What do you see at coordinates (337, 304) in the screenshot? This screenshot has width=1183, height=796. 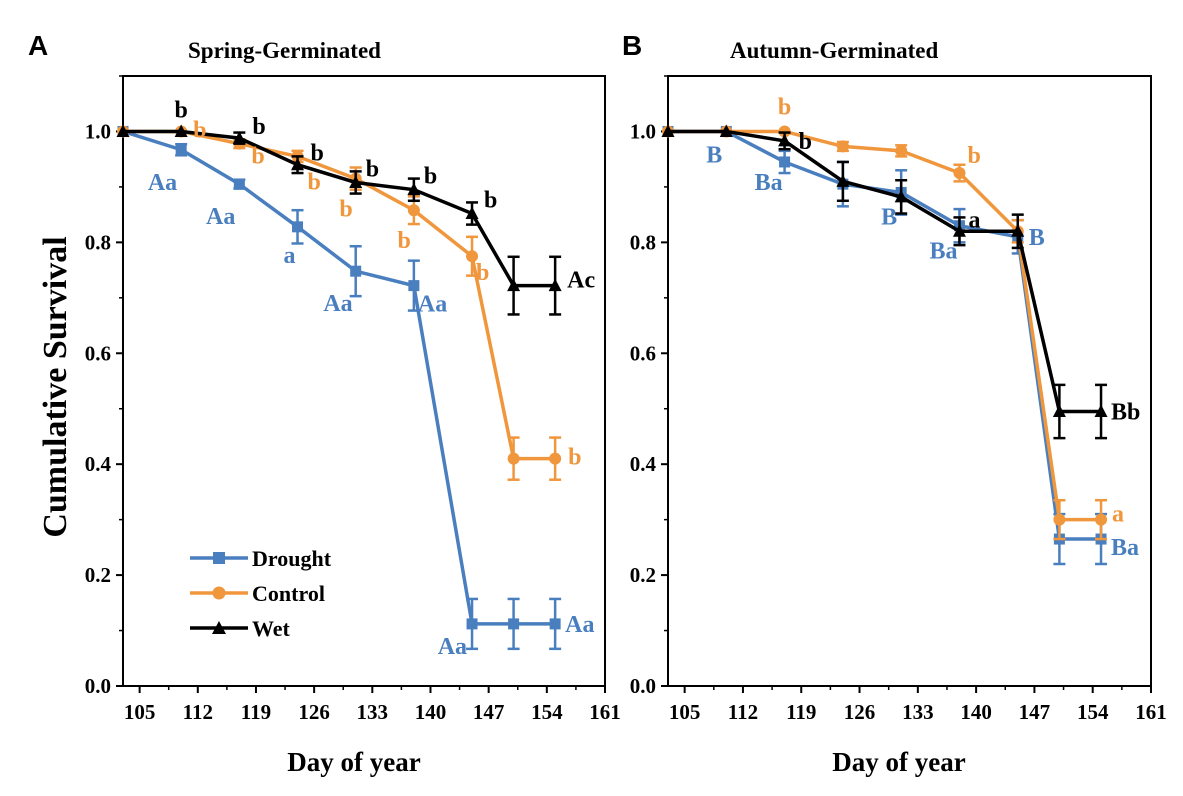 I see `panel-a-annotation-drought-131: Aa` at bounding box center [337, 304].